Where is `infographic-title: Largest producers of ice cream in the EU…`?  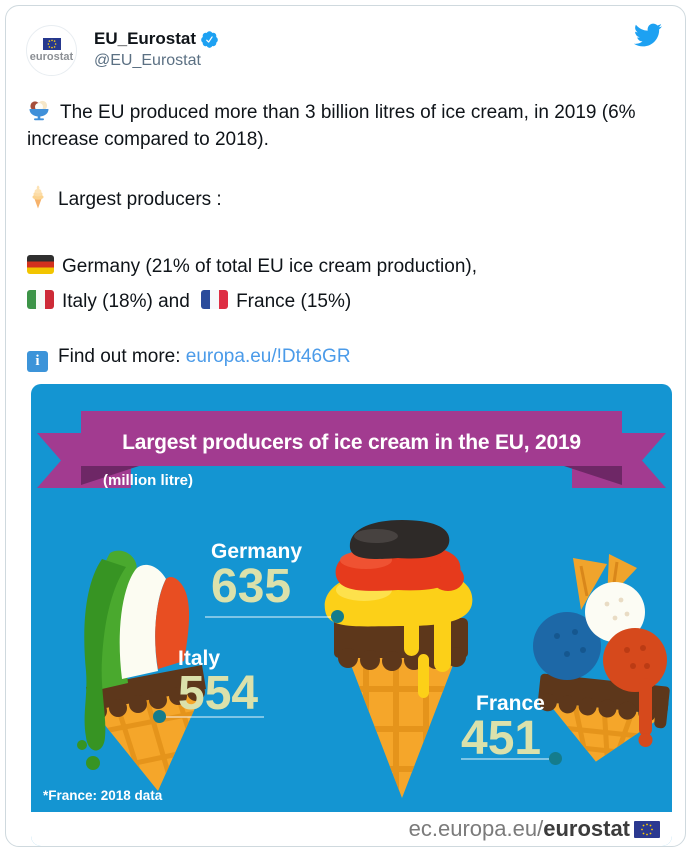
infographic-title: Largest producers of ice cream in the EU… is located at coordinates (351, 442).